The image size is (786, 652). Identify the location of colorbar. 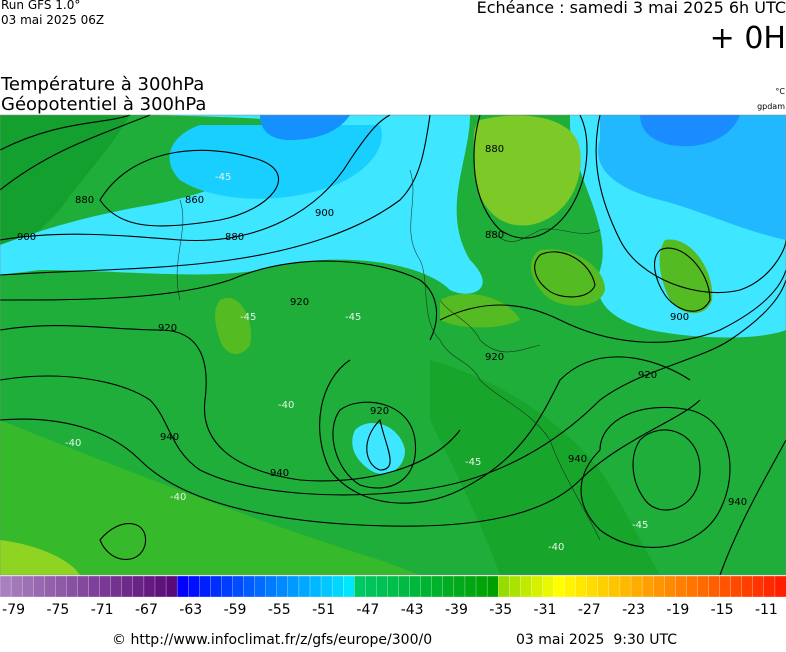
(393, 586).